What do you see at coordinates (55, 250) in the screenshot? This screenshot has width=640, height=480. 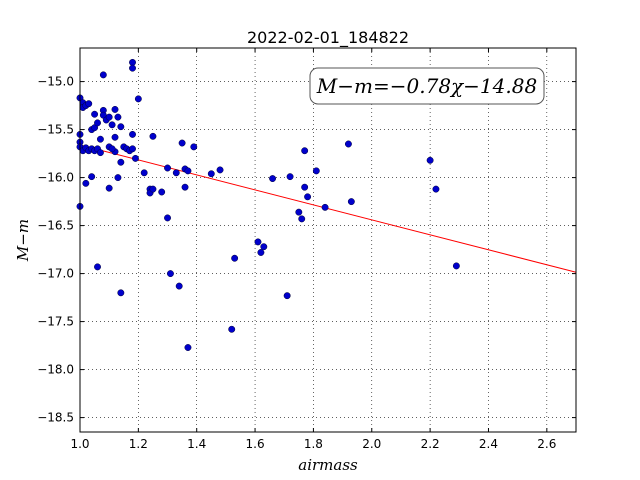 I see `y-tick-labels: −15.0 −15.5 −16.0 −16.5 −17.0 −17.5 −18.0 −18.5` at bounding box center [55, 250].